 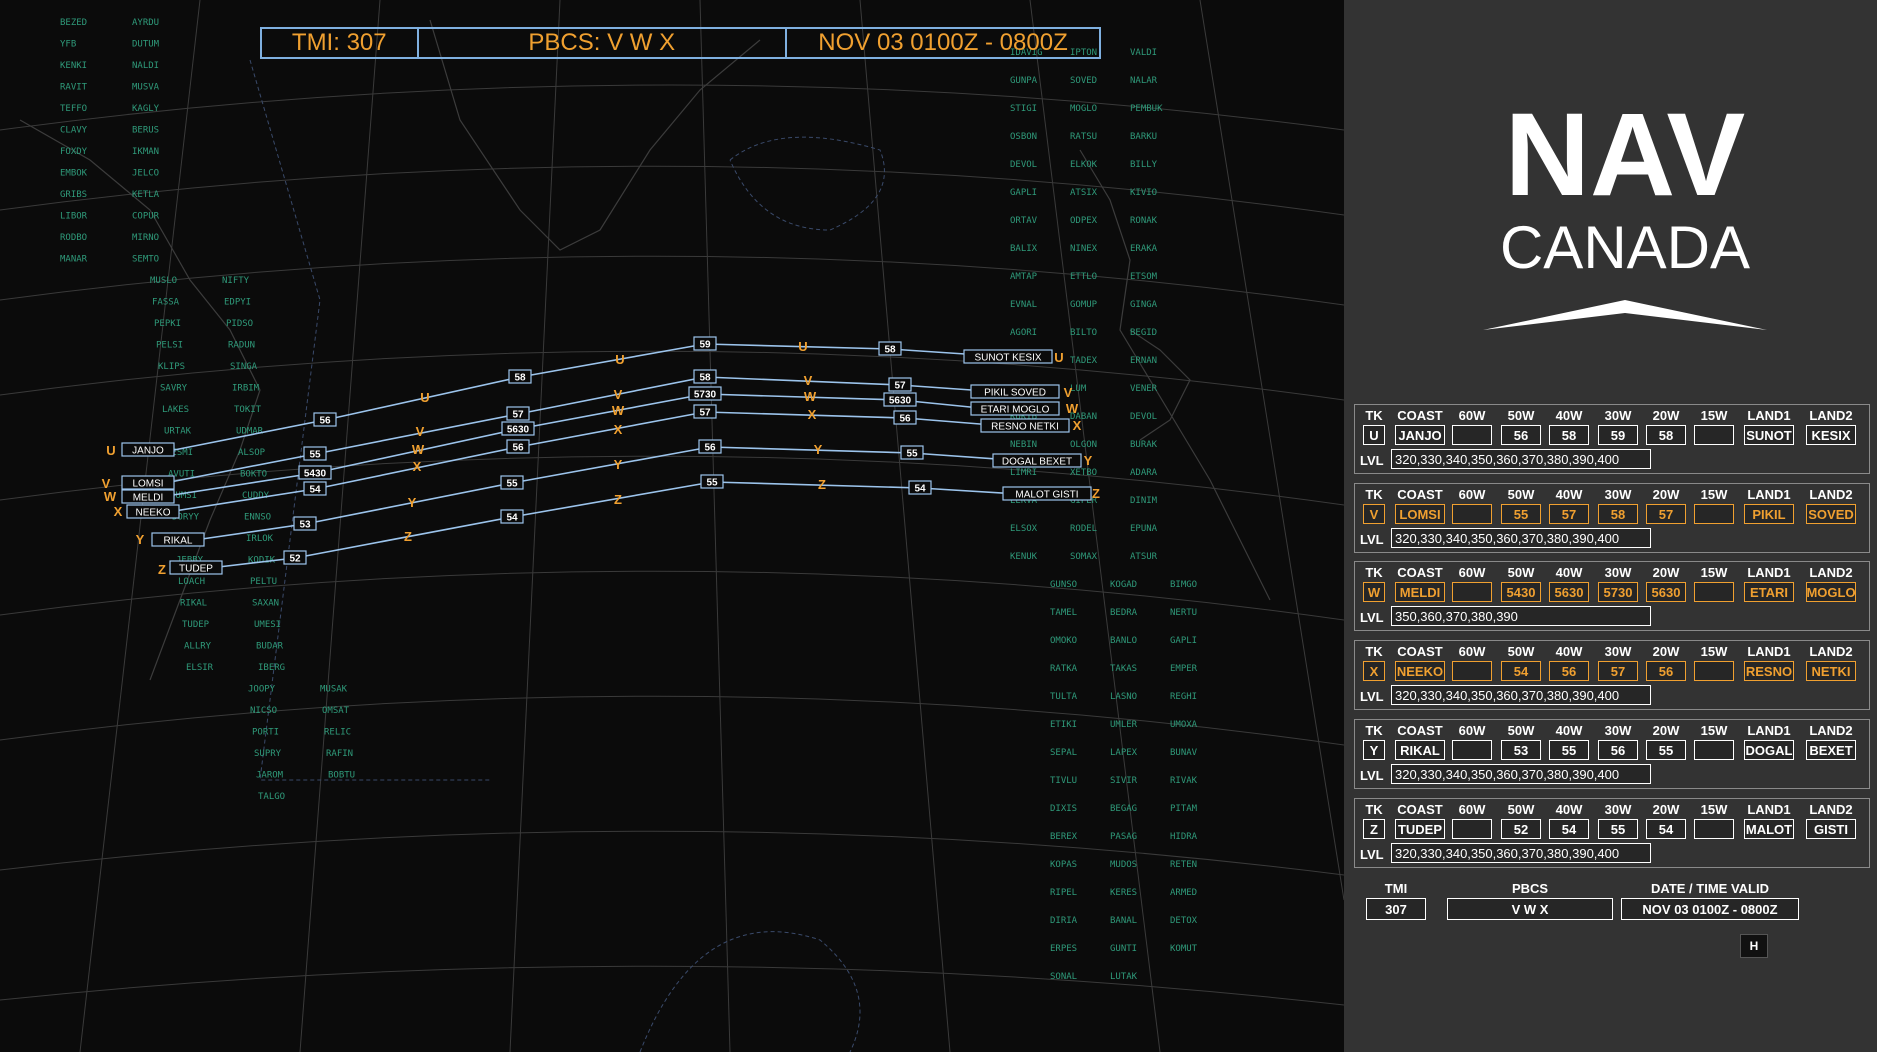 I want to click on w50-field: 55, so click(x=1521, y=514).